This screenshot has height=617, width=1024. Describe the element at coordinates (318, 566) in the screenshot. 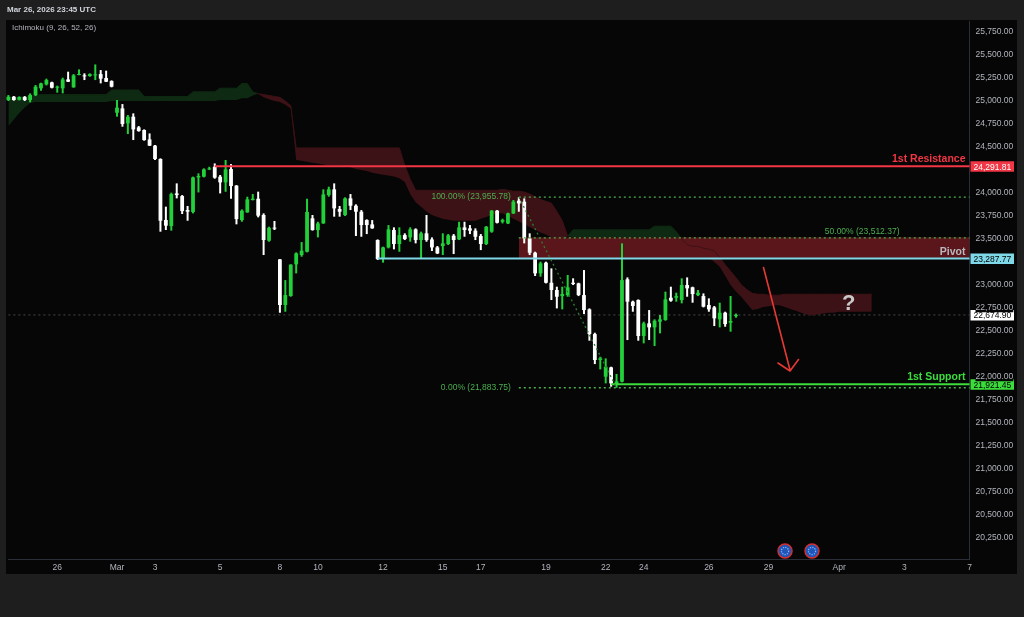

I see `x-tick-label: 10` at that location.